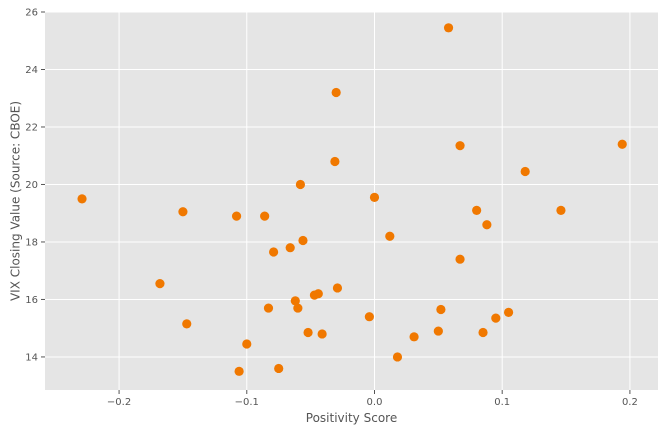 This screenshot has width=668, height=432. What do you see at coordinates (375, 402) in the screenshot?
I see `x-tick-label: 0.0` at bounding box center [375, 402].